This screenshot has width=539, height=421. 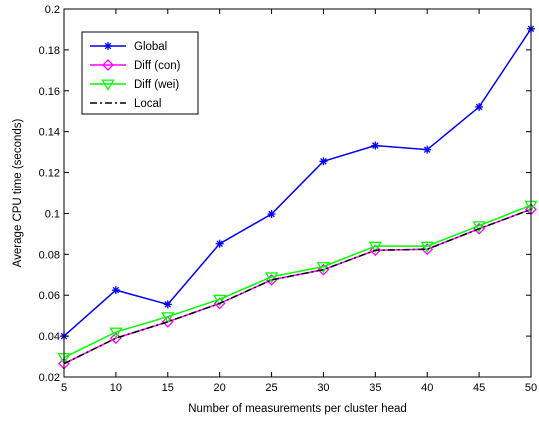 What do you see at coordinates (297, 409) in the screenshot?
I see `x-axis-label: Number of measurements per cluster head` at bounding box center [297, 409].